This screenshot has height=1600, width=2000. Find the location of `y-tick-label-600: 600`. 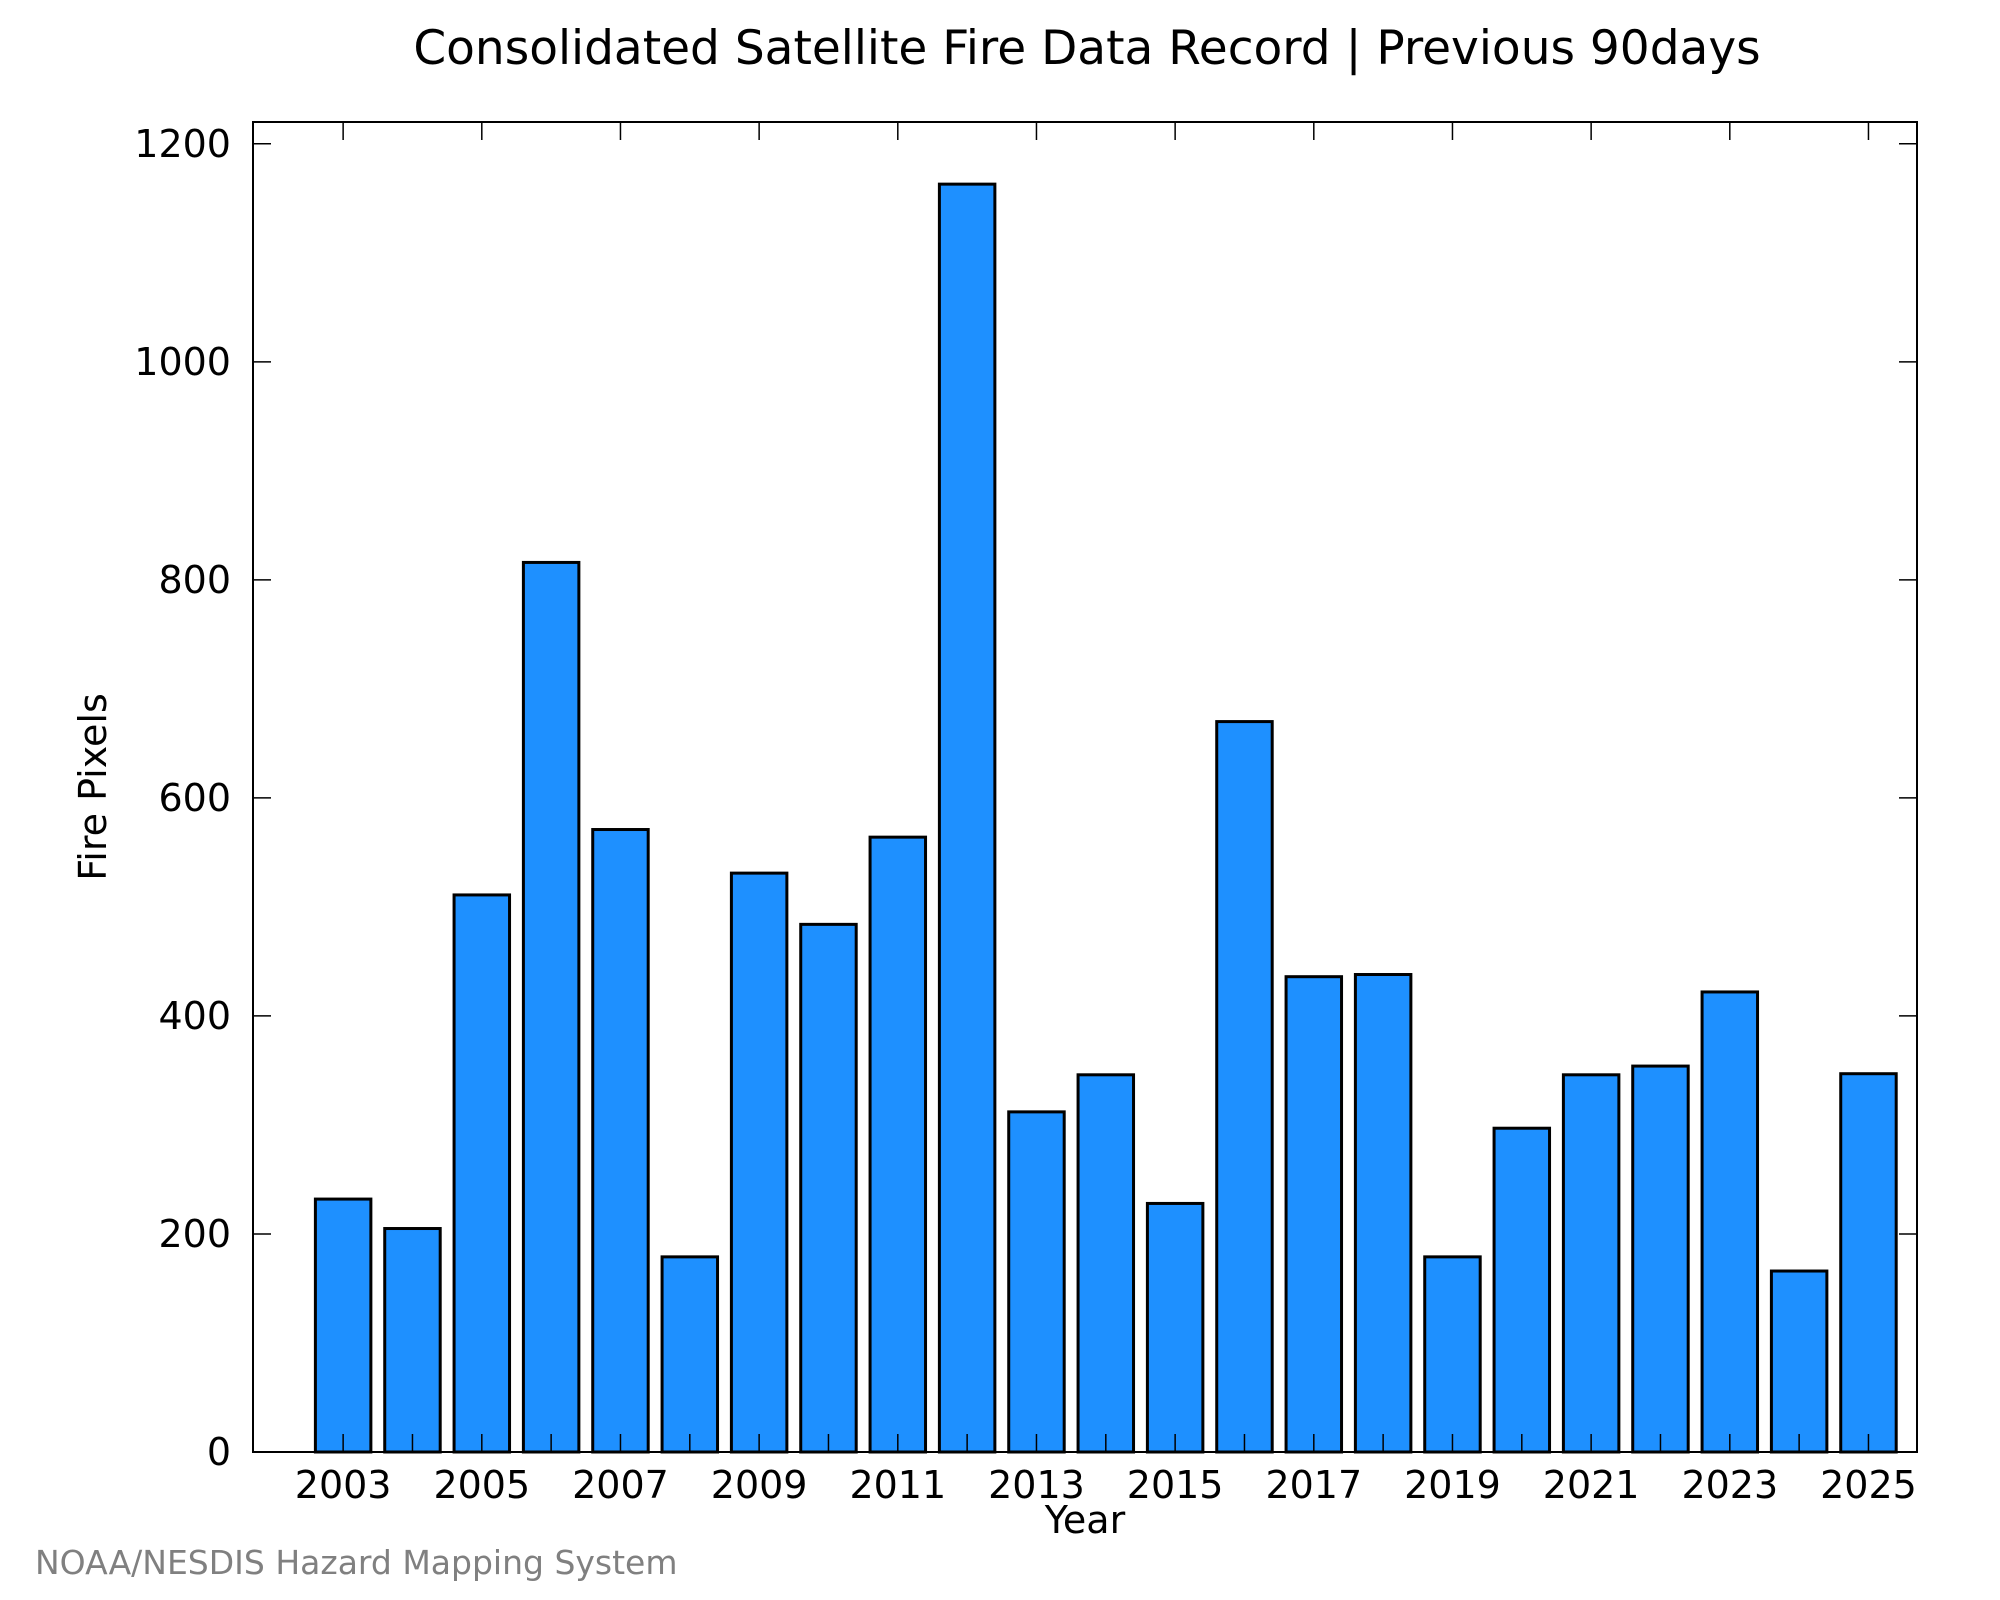

y-tick-label-600: 600 is located at coordinates (194, 798).